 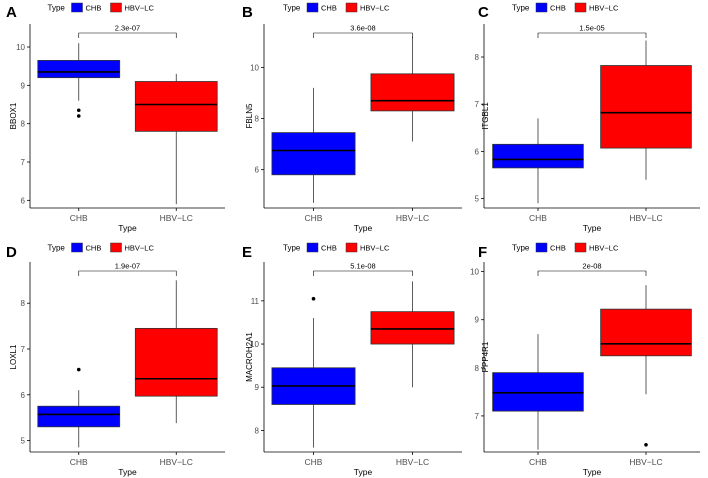 I want to click on y-tick-label: 5, so click(x=477, y=199).